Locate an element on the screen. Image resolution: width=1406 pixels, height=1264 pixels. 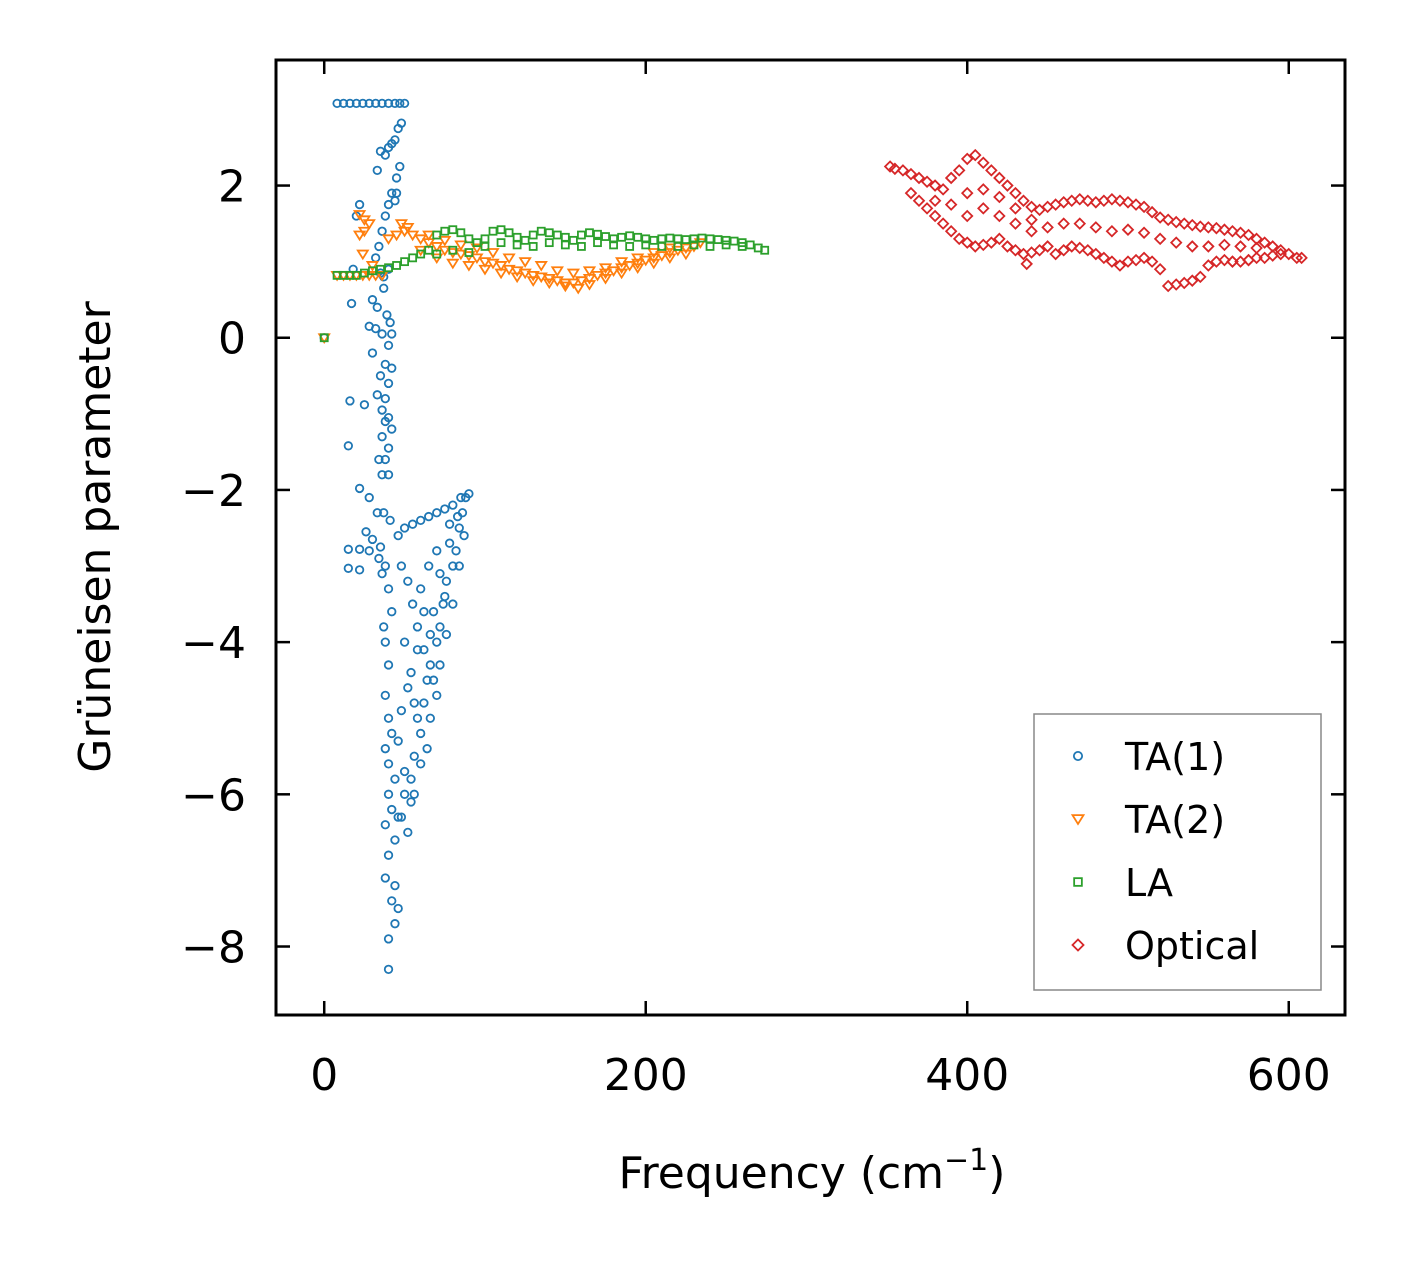
x-axis-label-suffix: ) is located at coordinates (996, 1173).